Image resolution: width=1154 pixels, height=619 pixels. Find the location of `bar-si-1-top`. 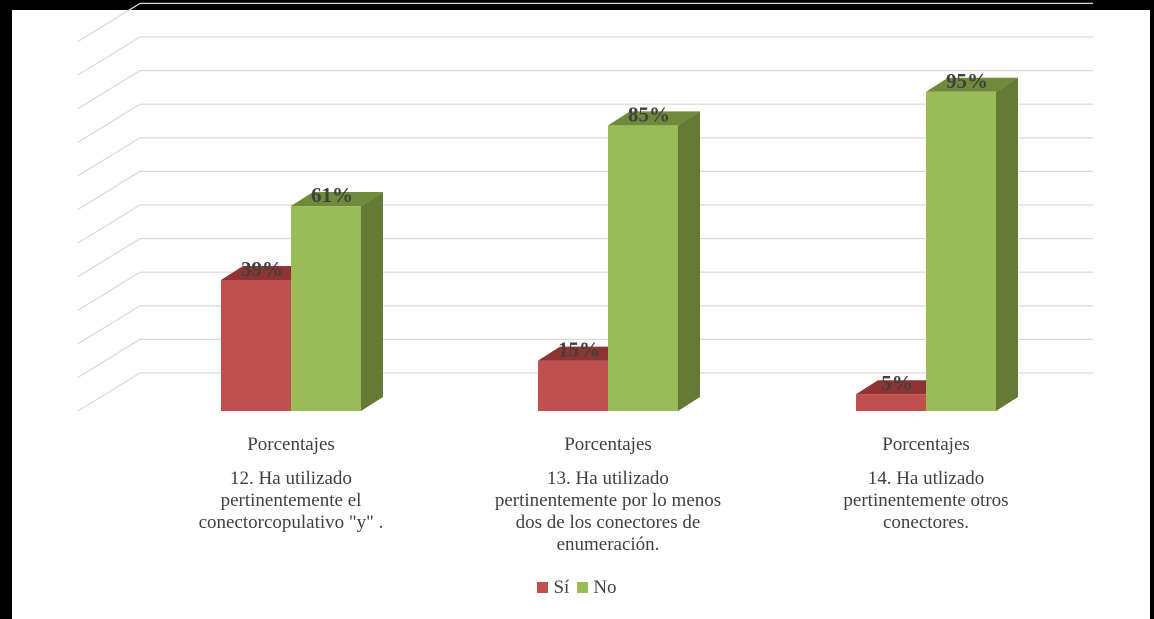

bar-si-1-top is located at coordinates (267, 272).